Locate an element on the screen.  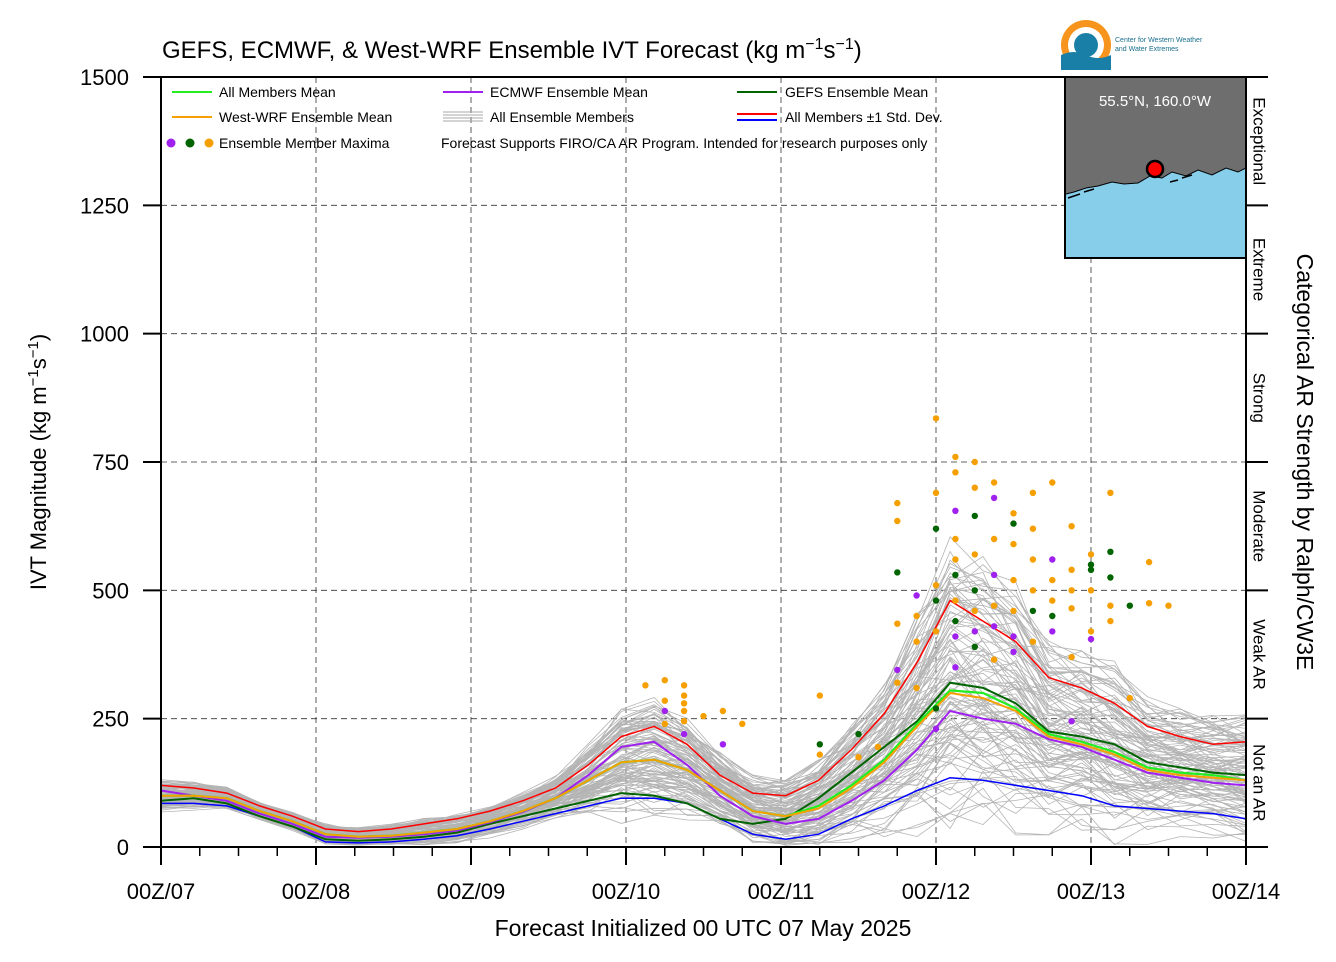
west-wrf-mean-line is located at coordinates (704, 764).